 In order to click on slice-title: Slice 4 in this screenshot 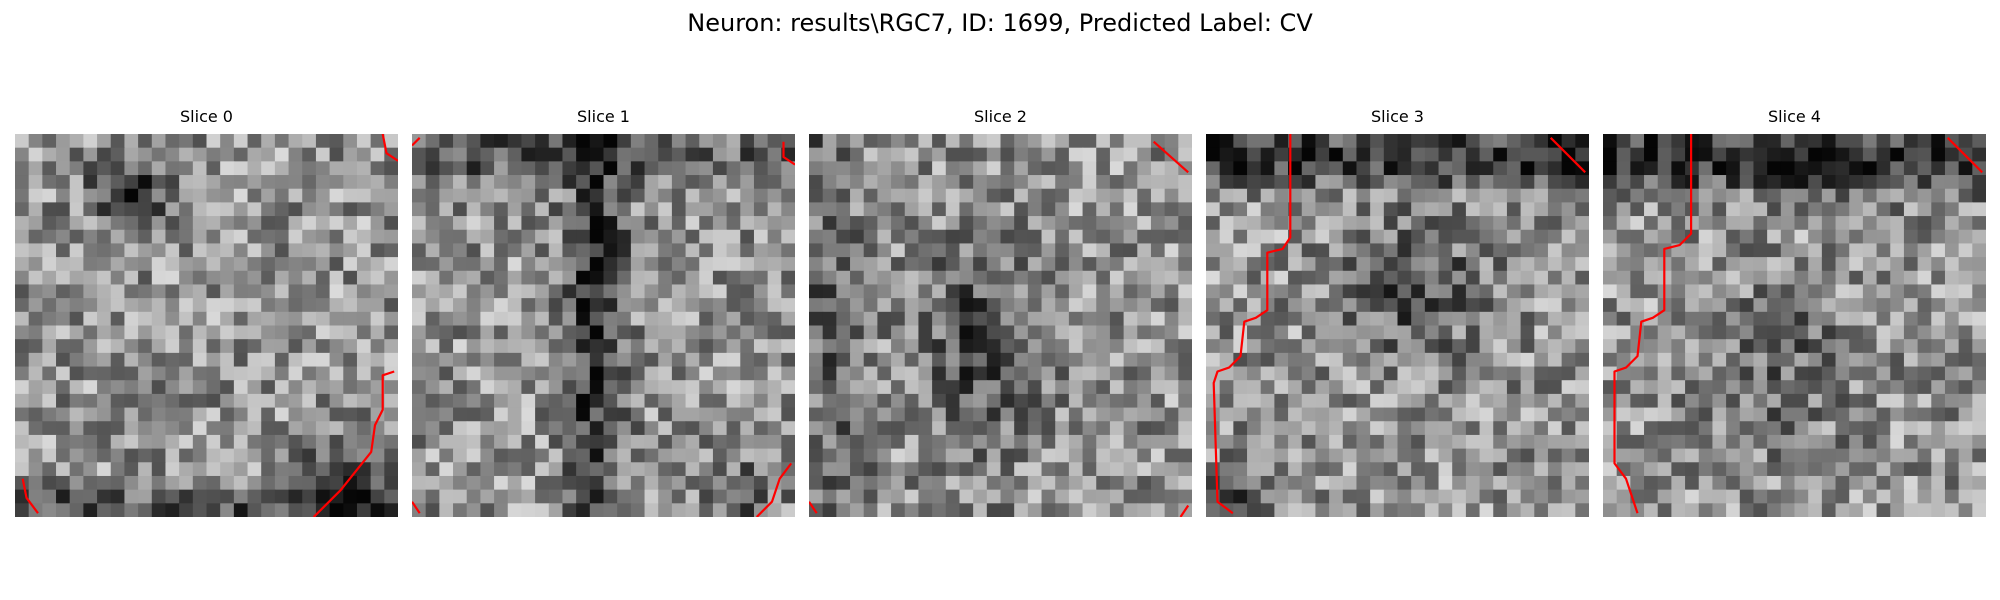, I will do `click(1794, 116)`.